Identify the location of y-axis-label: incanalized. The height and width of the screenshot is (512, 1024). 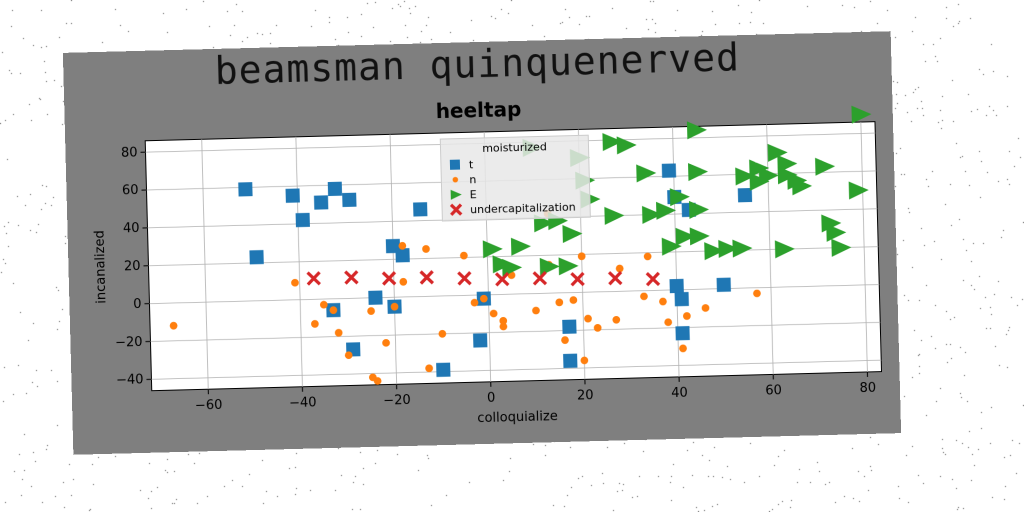
(101, 267).